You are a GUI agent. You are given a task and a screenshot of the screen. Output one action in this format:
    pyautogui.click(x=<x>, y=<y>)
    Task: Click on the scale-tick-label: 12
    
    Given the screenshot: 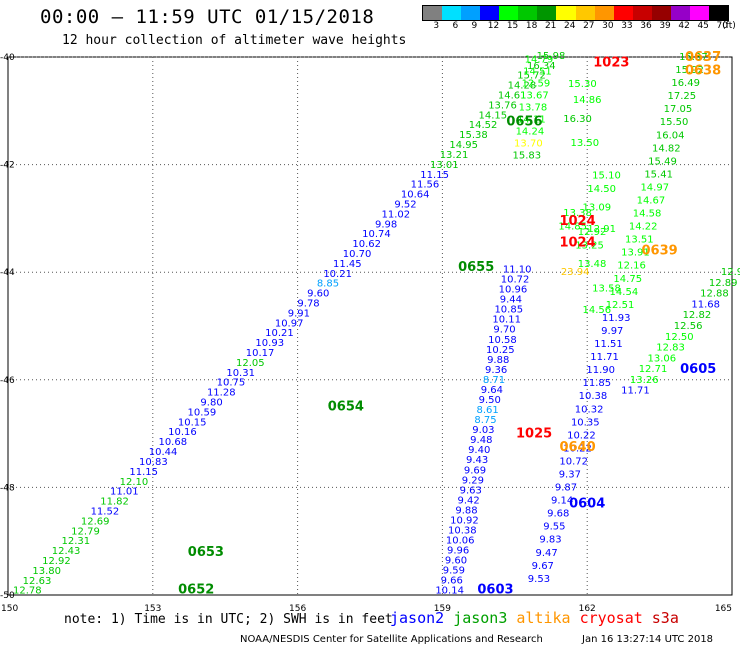 What is the action you would take?
    pyautogui.click(x=493, y=26)
    